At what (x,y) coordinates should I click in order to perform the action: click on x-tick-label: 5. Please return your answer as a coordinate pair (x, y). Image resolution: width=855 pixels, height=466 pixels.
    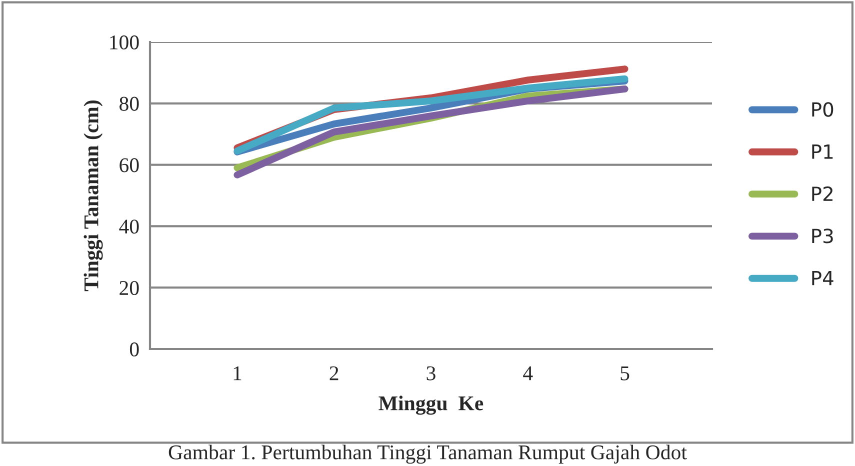
    Looking at the image, I should click on (625, 373).